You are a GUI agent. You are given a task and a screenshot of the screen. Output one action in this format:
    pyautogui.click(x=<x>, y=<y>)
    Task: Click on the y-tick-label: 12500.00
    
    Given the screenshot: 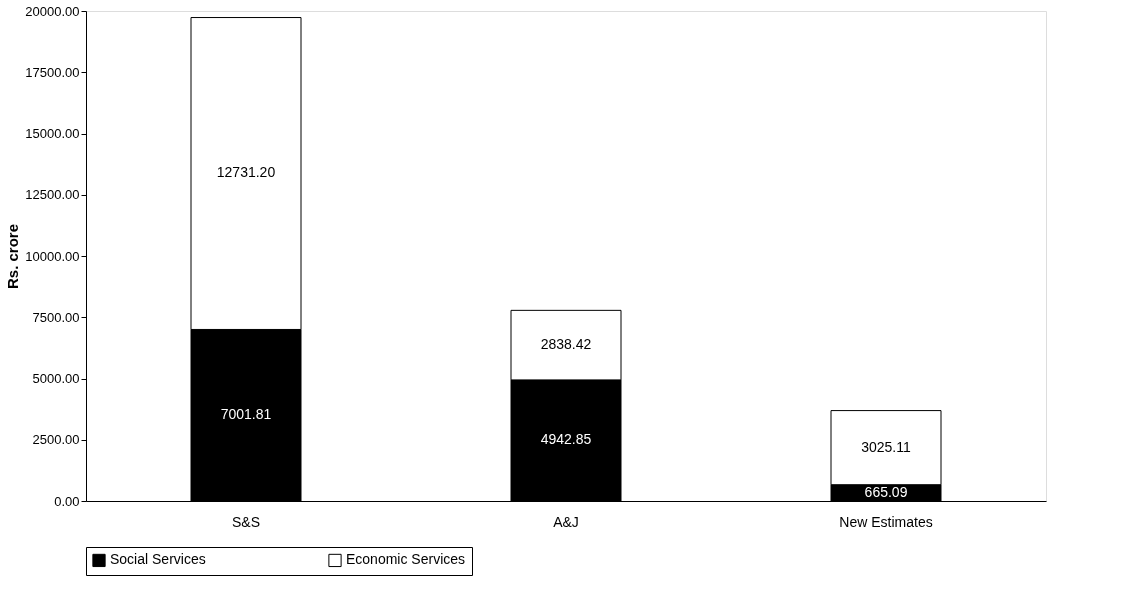 What is the action you would take?
    pyautogui.click(x=52, y=195)
    